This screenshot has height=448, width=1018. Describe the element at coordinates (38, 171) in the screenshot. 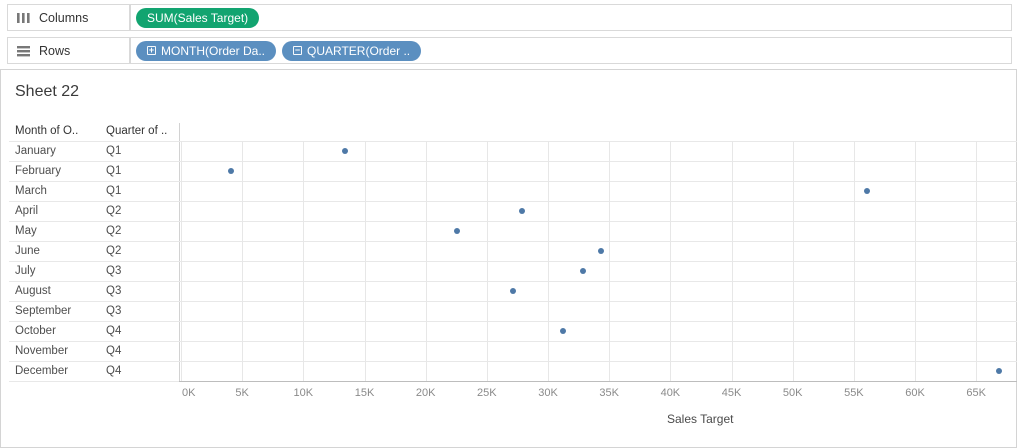

I see `month-row-header: February` at that location.